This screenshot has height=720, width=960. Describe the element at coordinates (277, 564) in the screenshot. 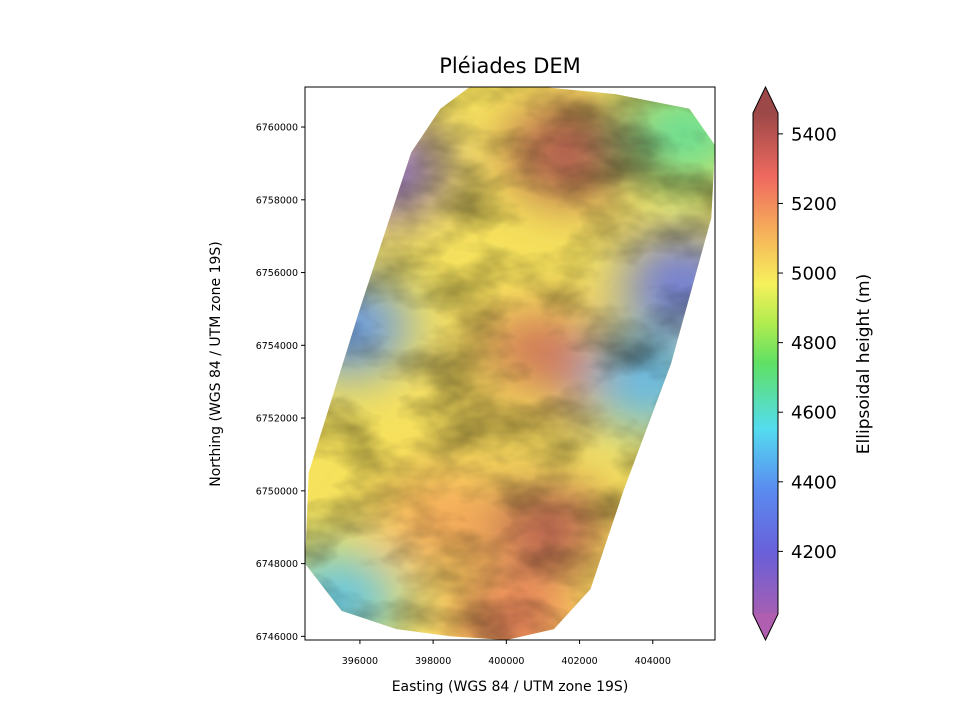

I see `y-tick-label: 6748000` at that location.